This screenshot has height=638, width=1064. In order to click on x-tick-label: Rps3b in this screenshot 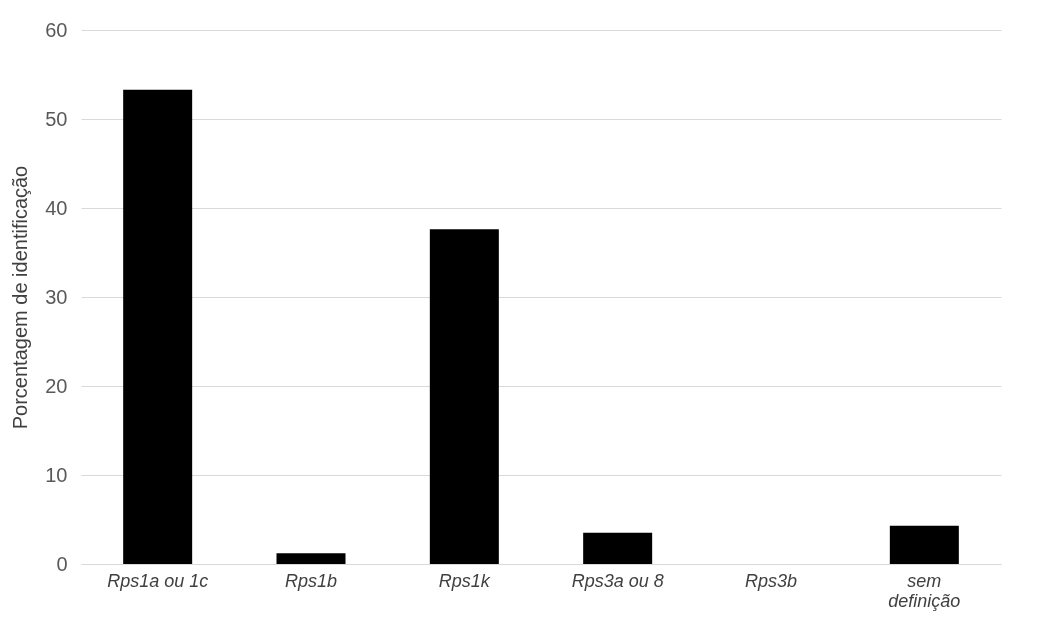, I will do `click(771, 580)`.